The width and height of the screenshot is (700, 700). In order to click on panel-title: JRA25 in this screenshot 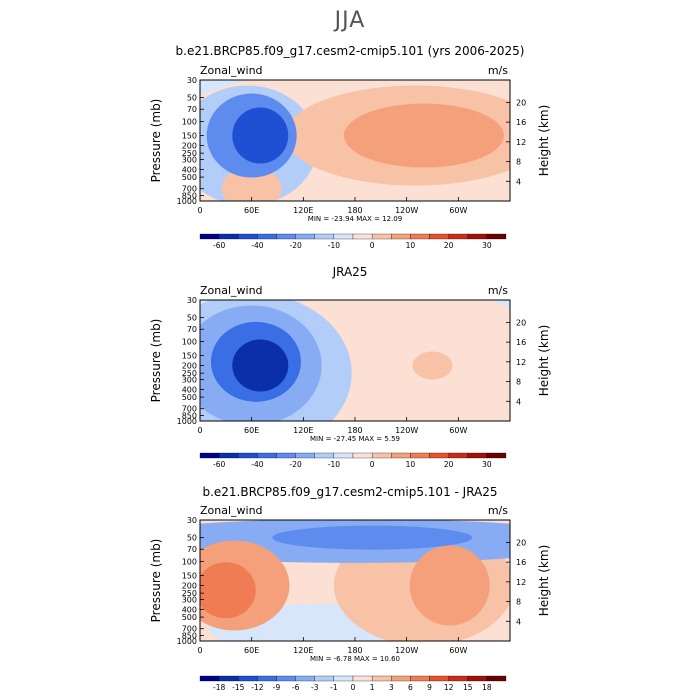, I will do `click(350, 272)`.